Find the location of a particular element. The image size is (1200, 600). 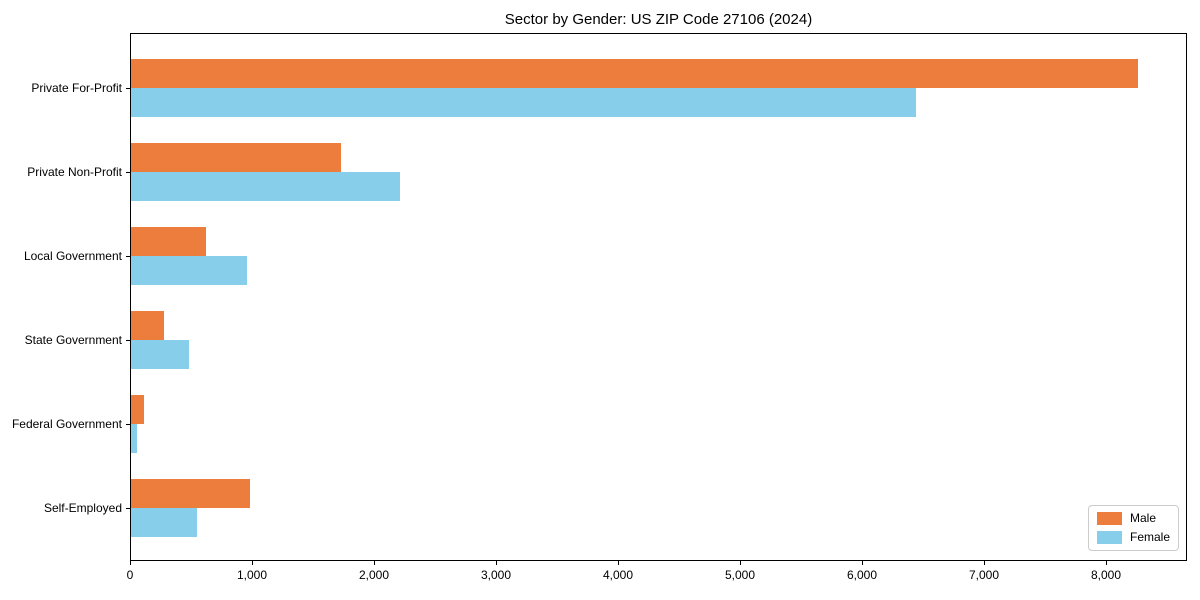

legend-item-male: Male is located at coordinates (1133, 518).